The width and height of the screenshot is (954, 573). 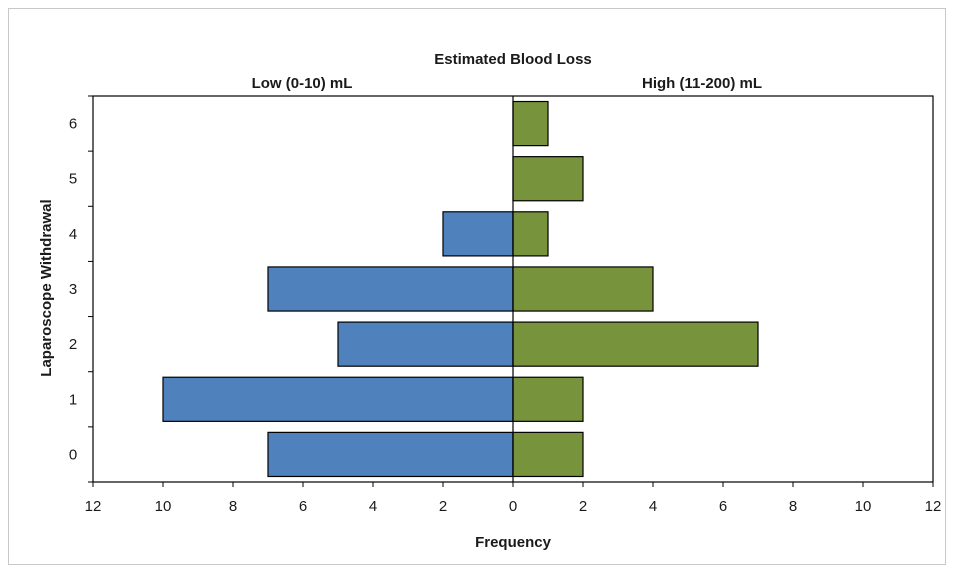 What do you see at coordinates (73, 234) in the screenshot?
I see `y-tick-label: 4` at bounding box center [73, 234].